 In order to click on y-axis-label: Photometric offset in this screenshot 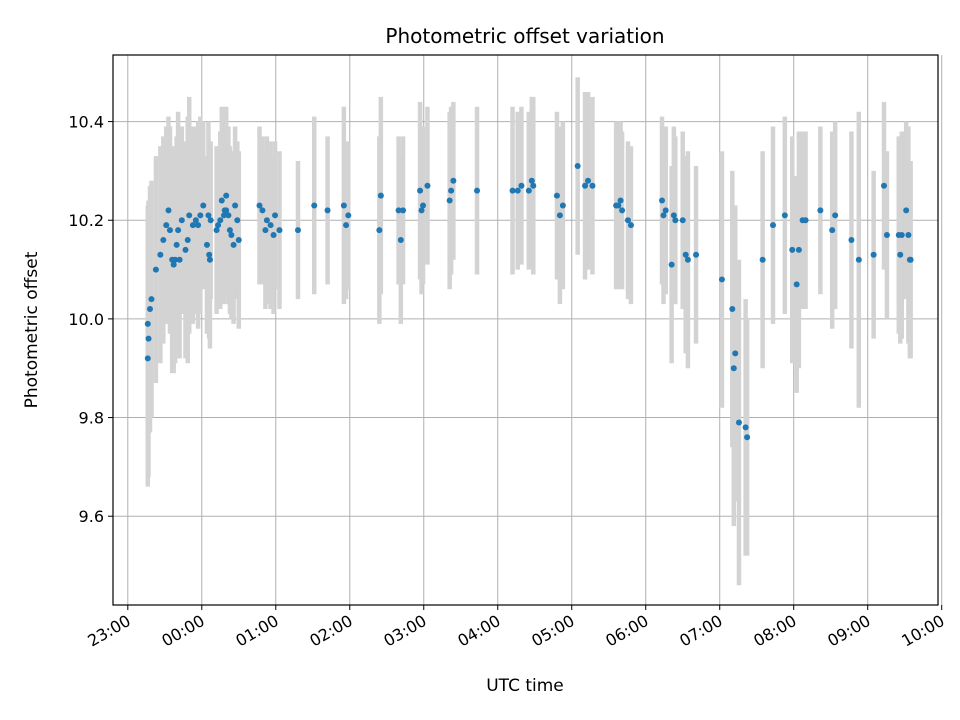, I will do `click(32, 329)`.